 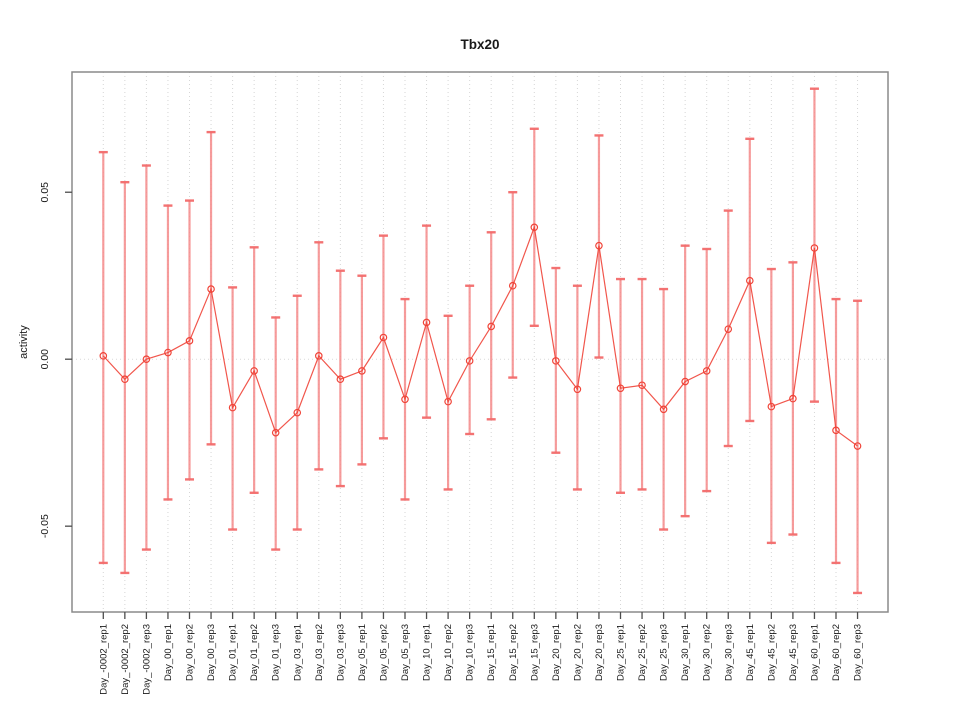 What do you see at coordinates (45, 359) in the screenshot?
I see `y-tick-label: 0.00` at bounding box center [45, 359].